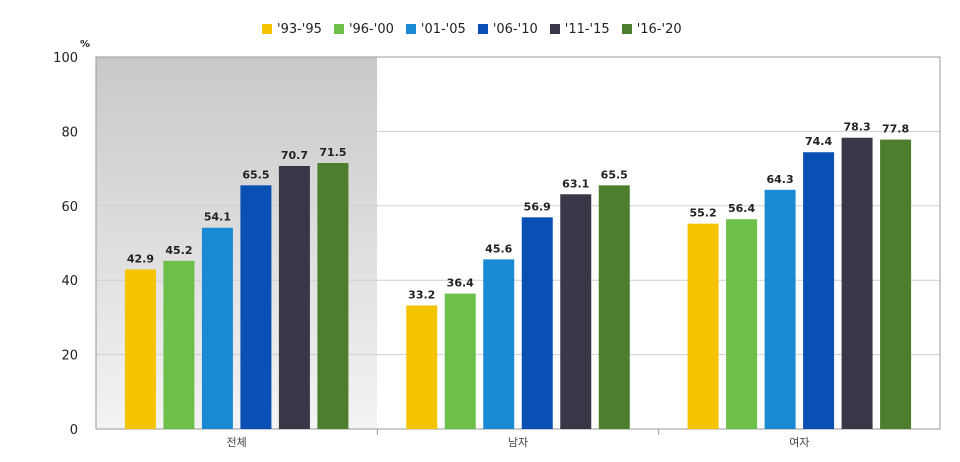 This screenshot has height=462, width=960. Describe the element at coordinates (857, 127) in the screenshot. I see `bar-value-label: 78.3` at that location.